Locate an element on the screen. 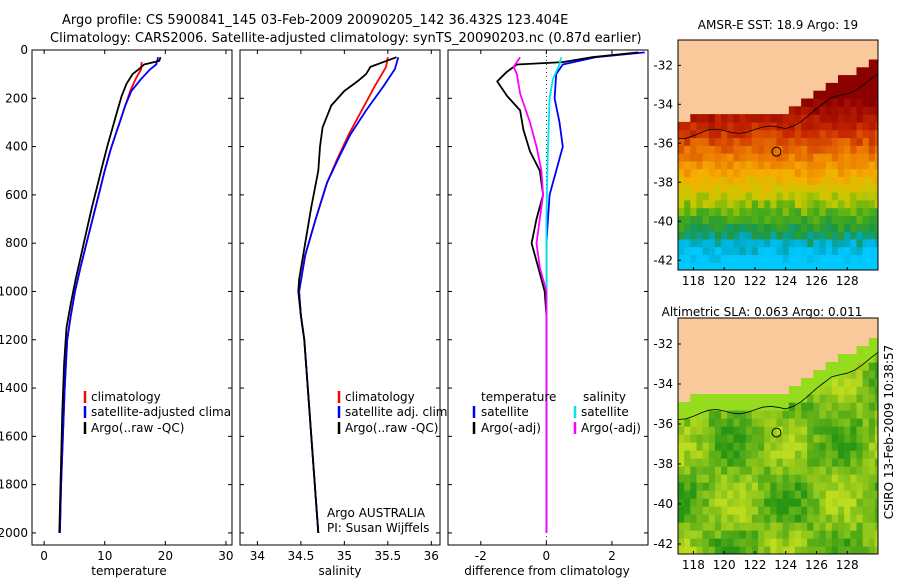 Image resolution: width=900 pixels, height=580 pixels. y-tick-label: 1000 is located at coordinates (14, 291).